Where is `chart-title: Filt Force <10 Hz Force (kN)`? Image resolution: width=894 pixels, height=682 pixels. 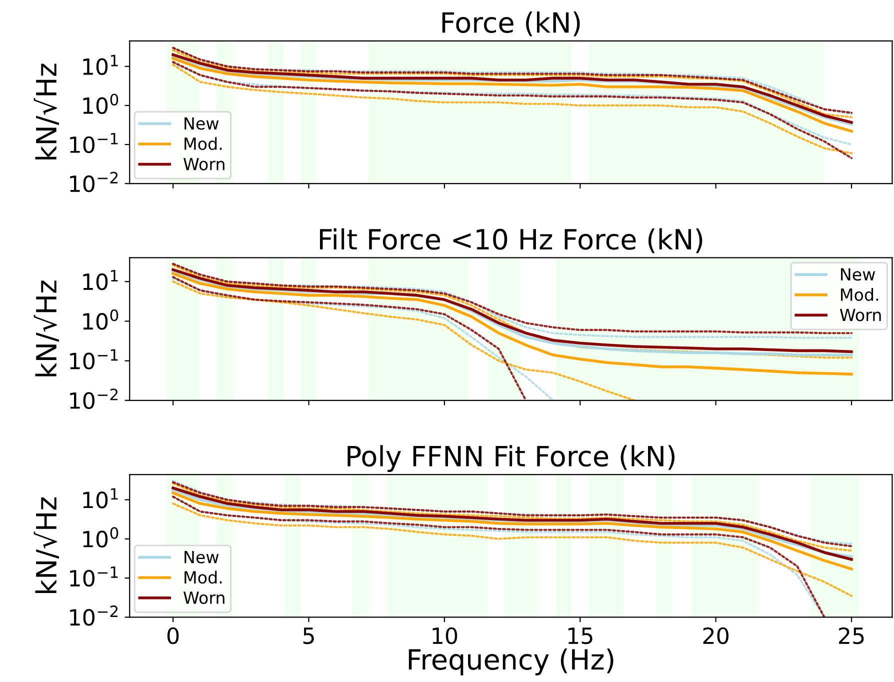
chart-title: Filt Force <10 Hz Force (kN) is located at coordinates (511, 241).